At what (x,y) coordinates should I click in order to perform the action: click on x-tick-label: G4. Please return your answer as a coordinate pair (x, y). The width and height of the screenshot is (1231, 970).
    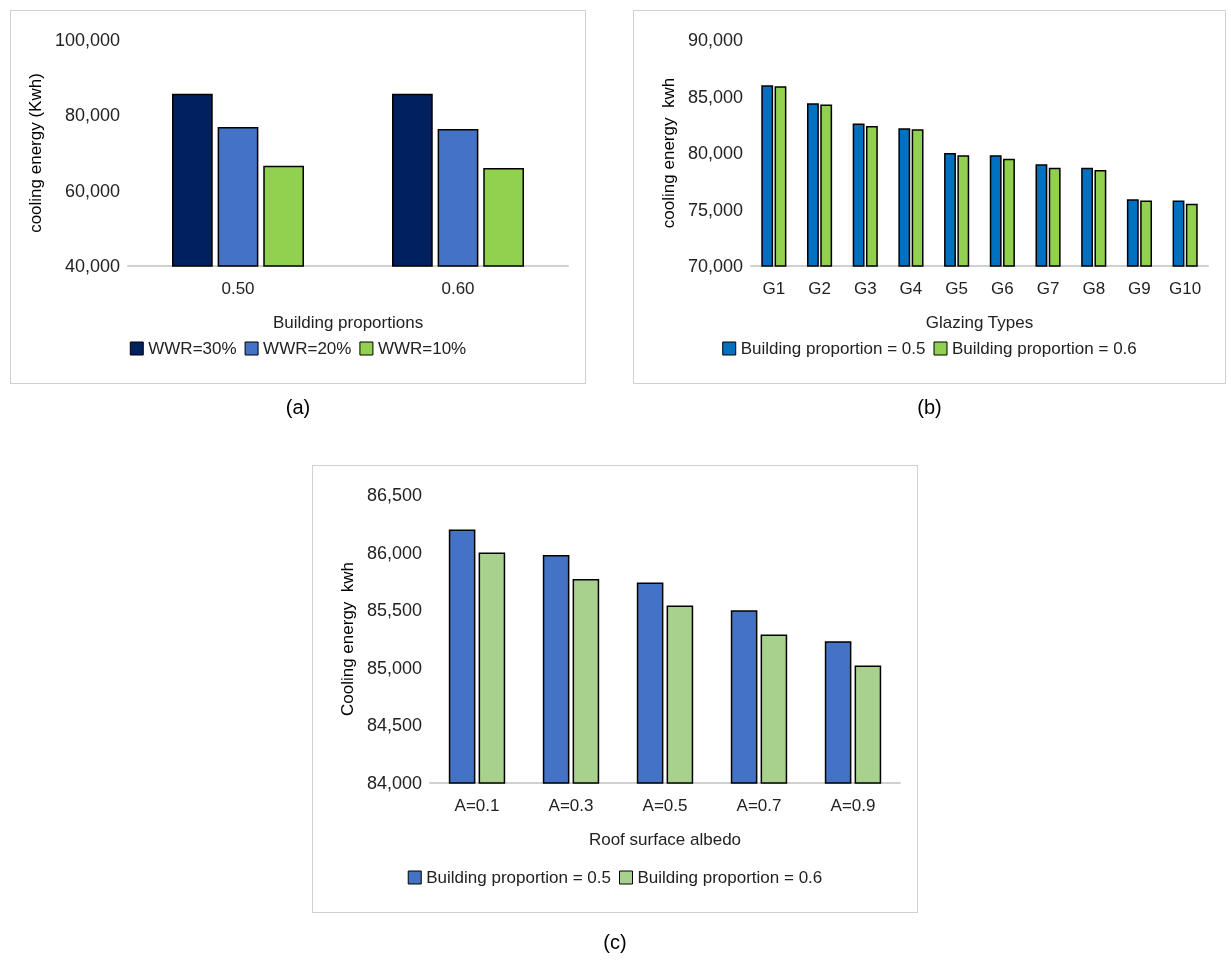
    Looking at the image, I should click on (911, 288).